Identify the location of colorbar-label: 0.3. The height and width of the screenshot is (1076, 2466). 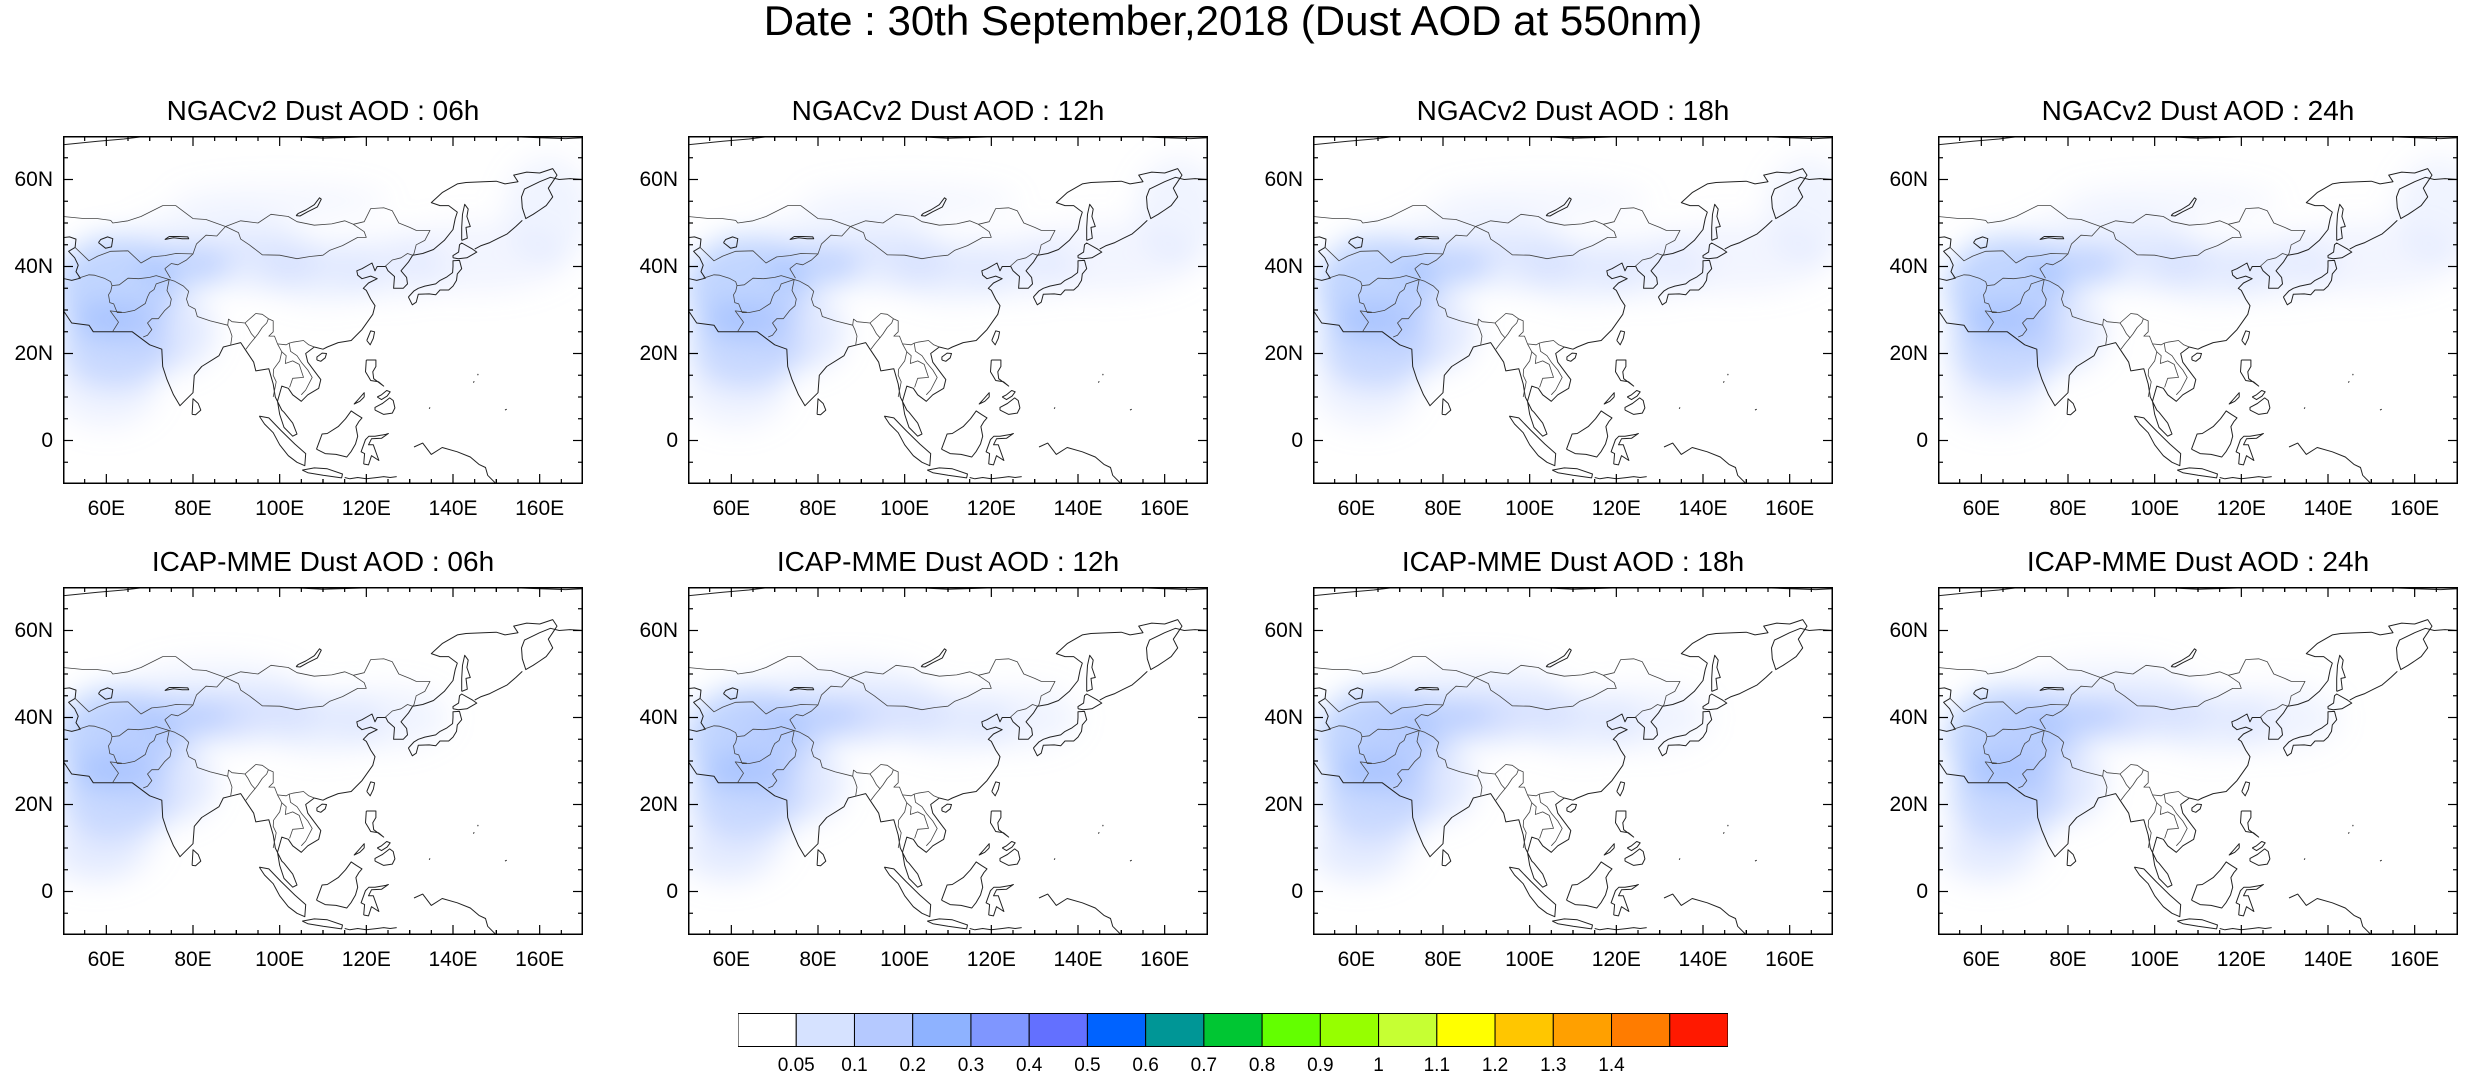
(971, 1066).